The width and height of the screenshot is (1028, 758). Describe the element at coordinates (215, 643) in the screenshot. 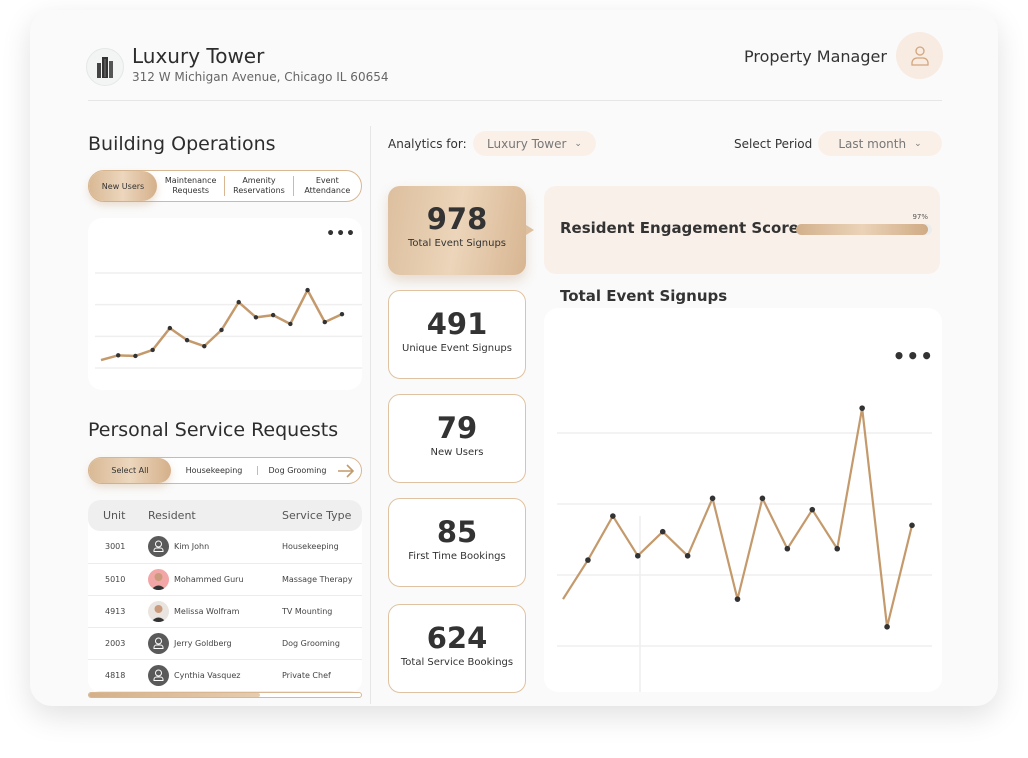

I see `resident-cell: Jerry Goldberg` at that location.